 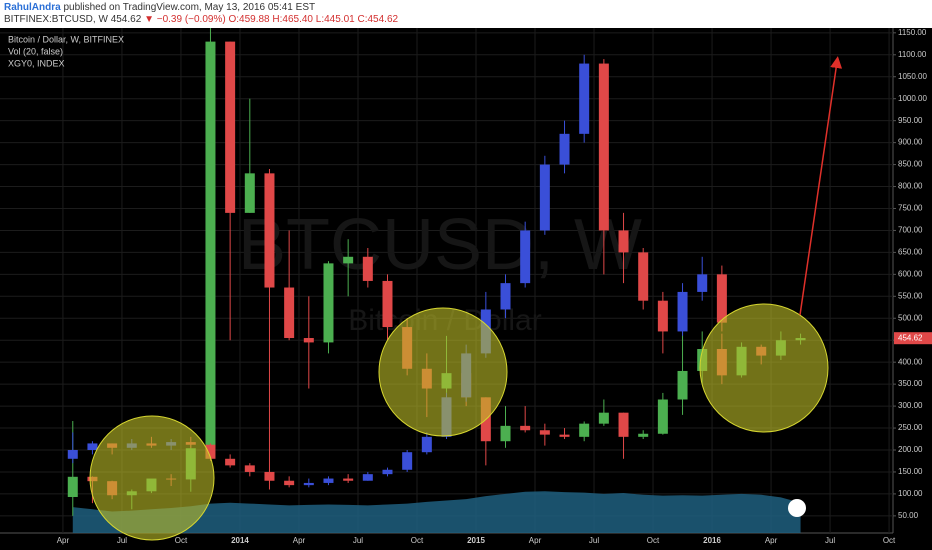 What do you see at coordinates (910, 383) in the screenshot?
I see `y-tick-label: 350.00` at bounding box center [910, 383].